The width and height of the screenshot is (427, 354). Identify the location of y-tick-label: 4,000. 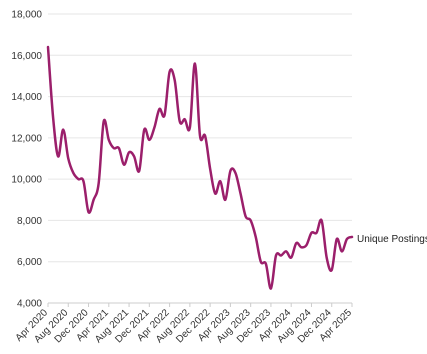
(29, 304).